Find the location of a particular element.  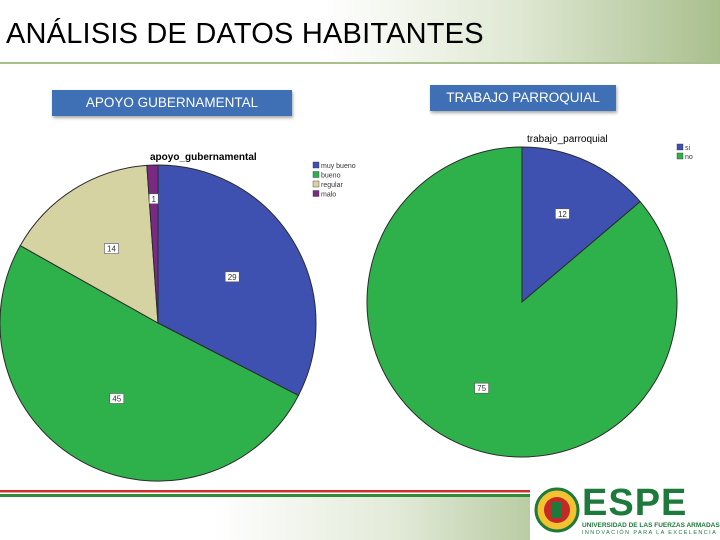

data-label-bueno: 45 is located at coordinates (116, 399).